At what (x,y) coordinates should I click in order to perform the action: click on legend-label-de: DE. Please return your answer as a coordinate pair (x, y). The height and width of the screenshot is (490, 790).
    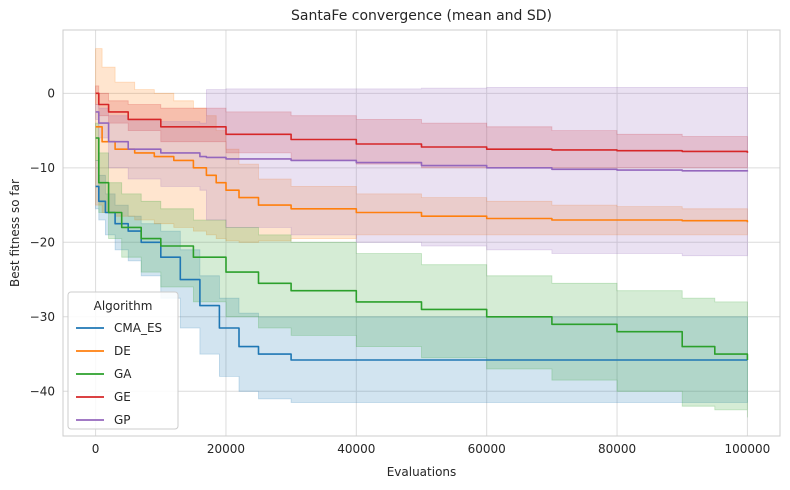
    Looking at the image, I should click on (122, 351).